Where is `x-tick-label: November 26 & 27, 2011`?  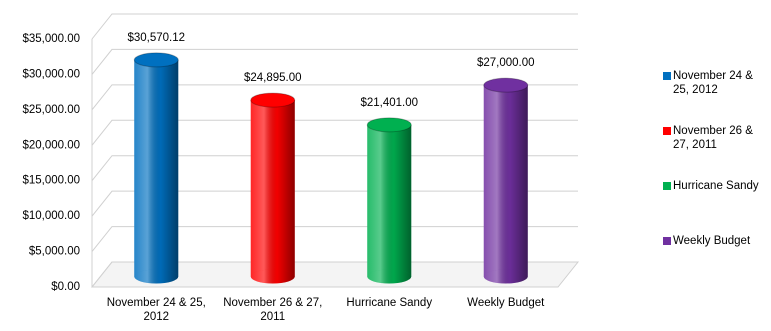
x-tick-label: November 26 & 27, 2011 is located at coordinates (273, 310).